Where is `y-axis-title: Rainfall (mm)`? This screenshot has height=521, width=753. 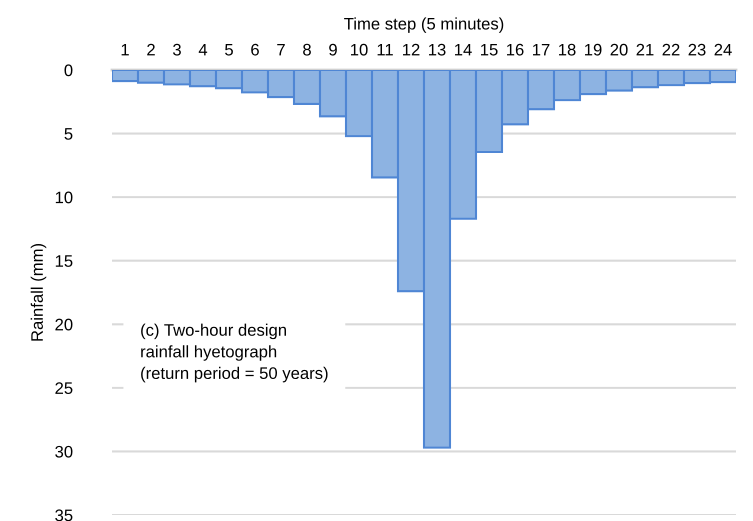
y-axis-title: Rainfall (mm) is located at coordinates (38, 292).